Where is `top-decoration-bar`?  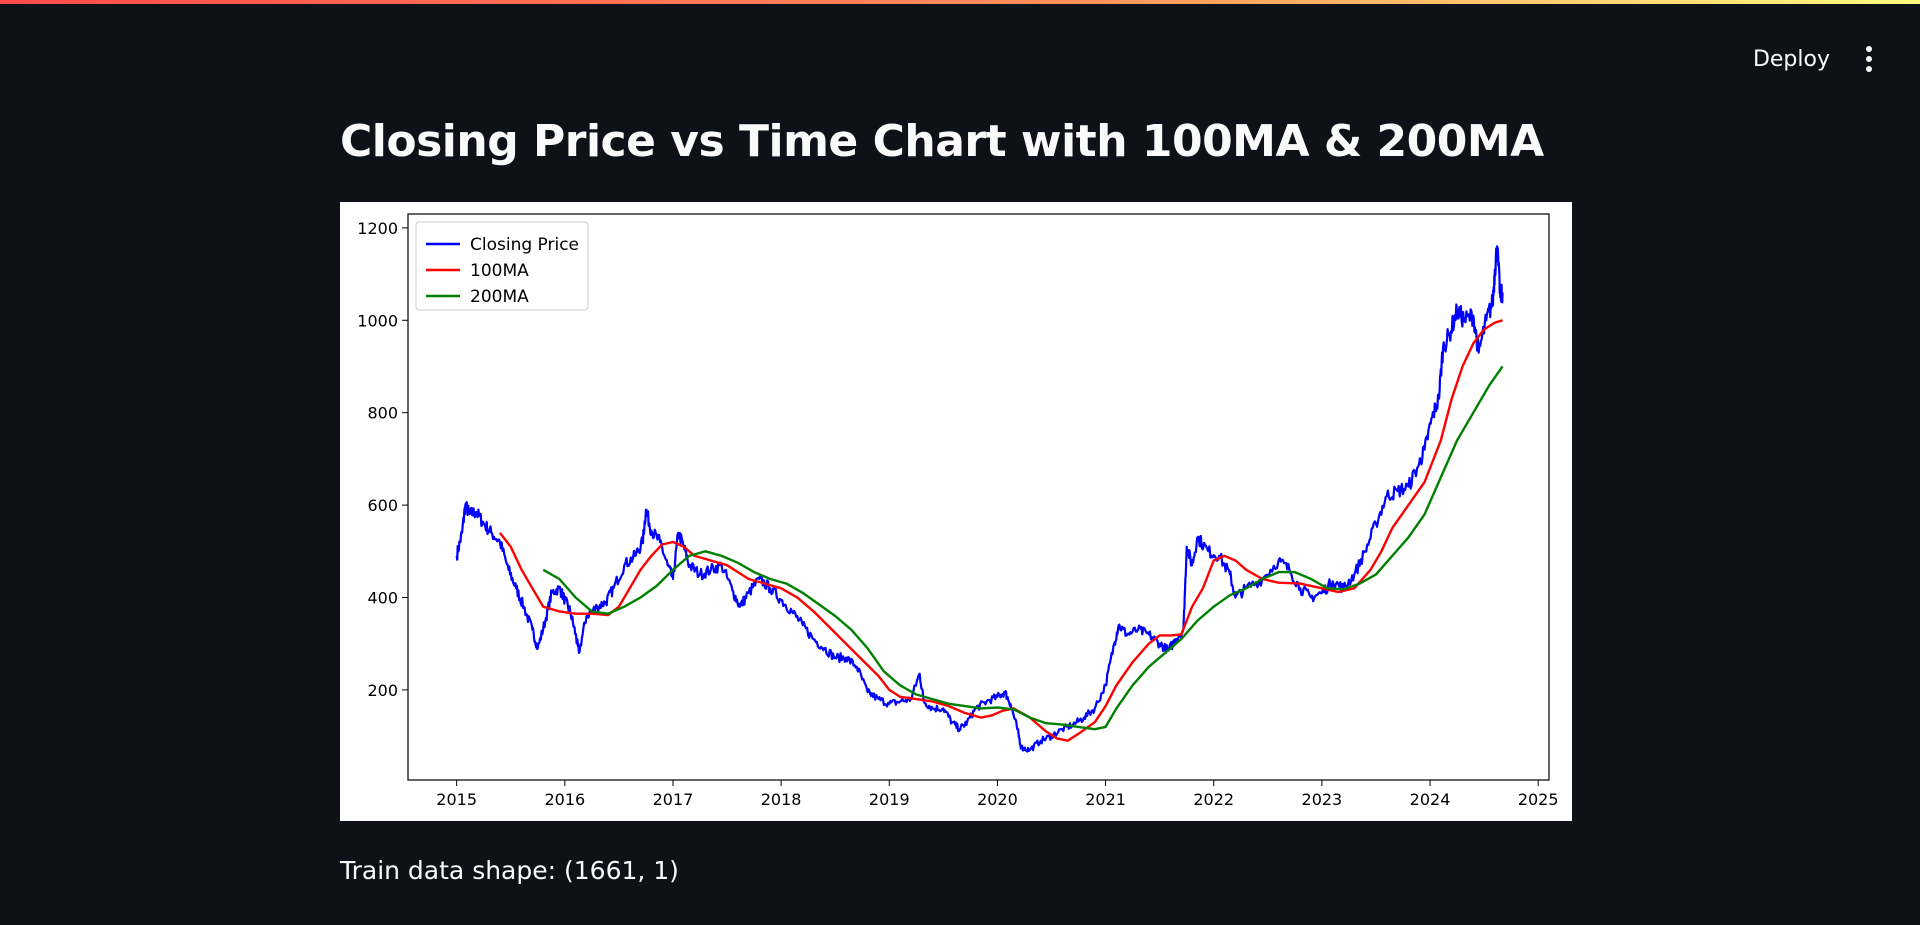 top-decoration-bar is located at coordinates (960, 2).